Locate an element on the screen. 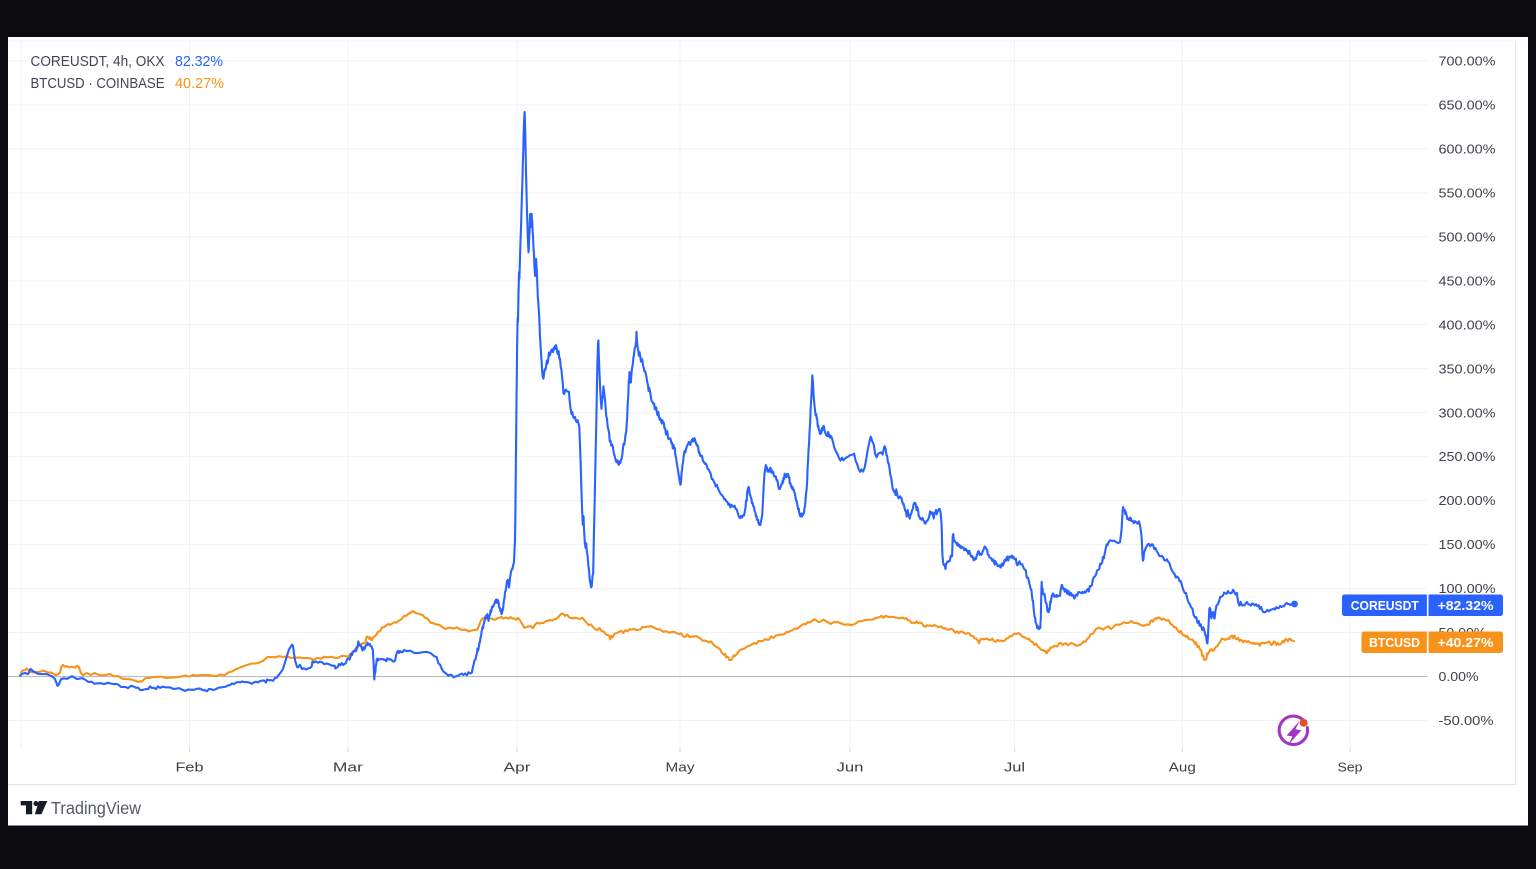  svg-text: Apr is located at coordinates (517, 768).